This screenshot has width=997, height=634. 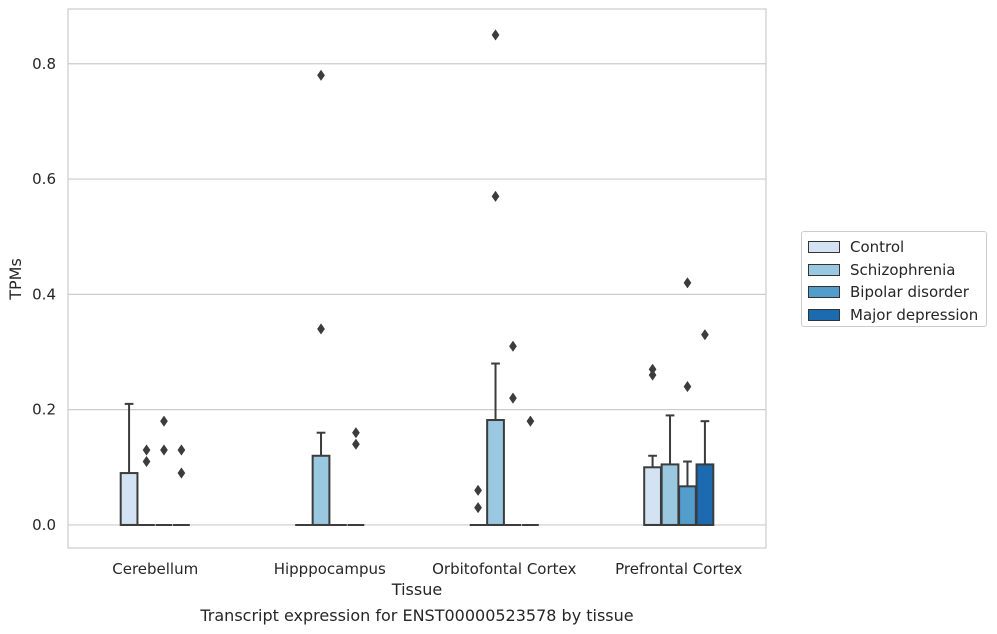 What do you see at coordinates (15, 279) in the screenshot?
I see `y-axis-label: TPMs` at bounding box center [15, 279].